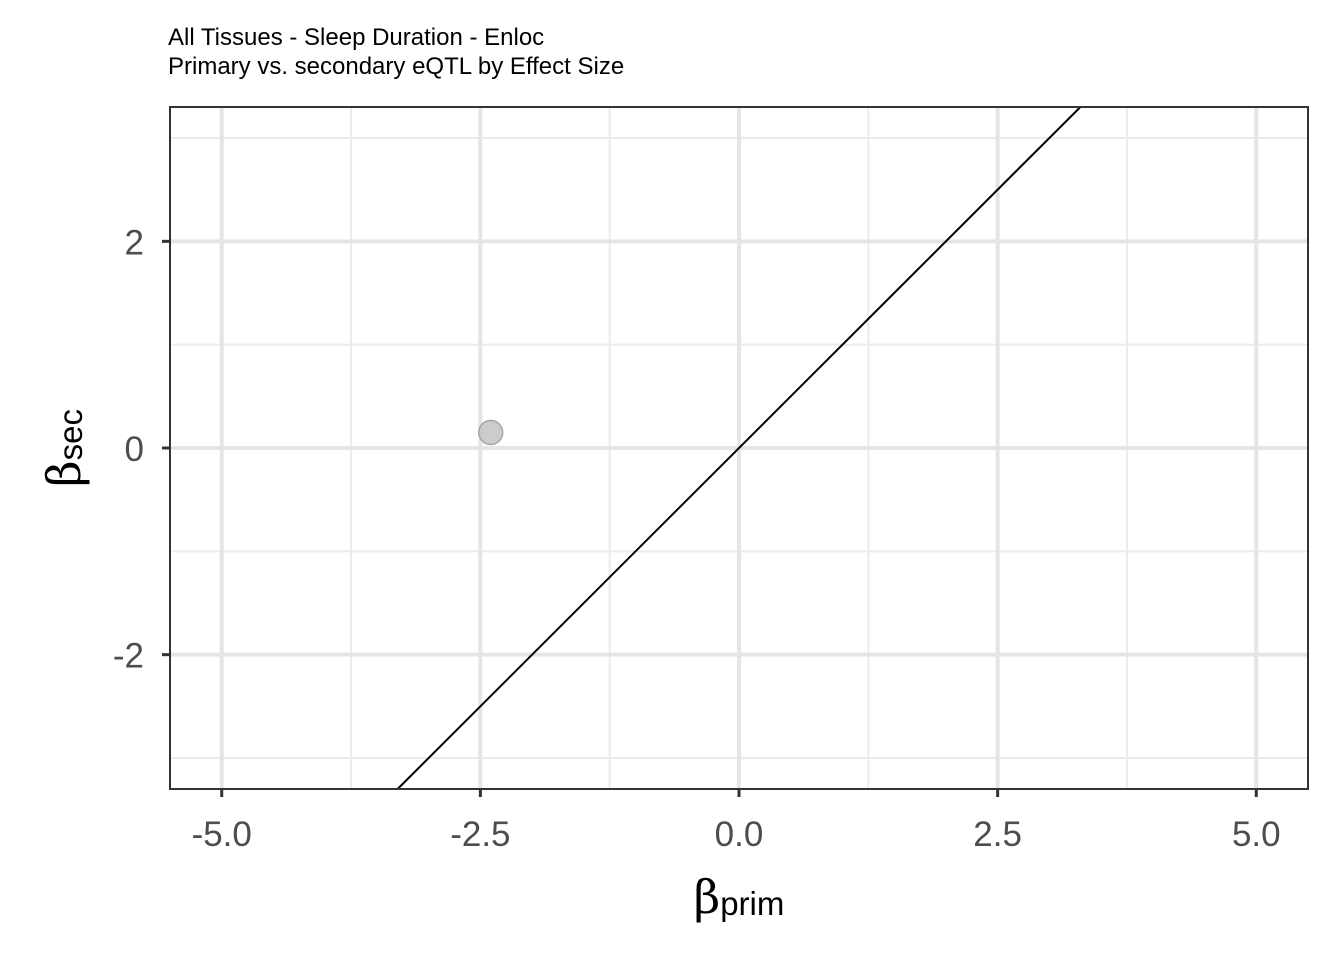 The height and width of the screenshot is (960, 1344). Describe the element at coordinates (752, 903) in the screenshot. I see `x-axis-subscript: prim` at that location.